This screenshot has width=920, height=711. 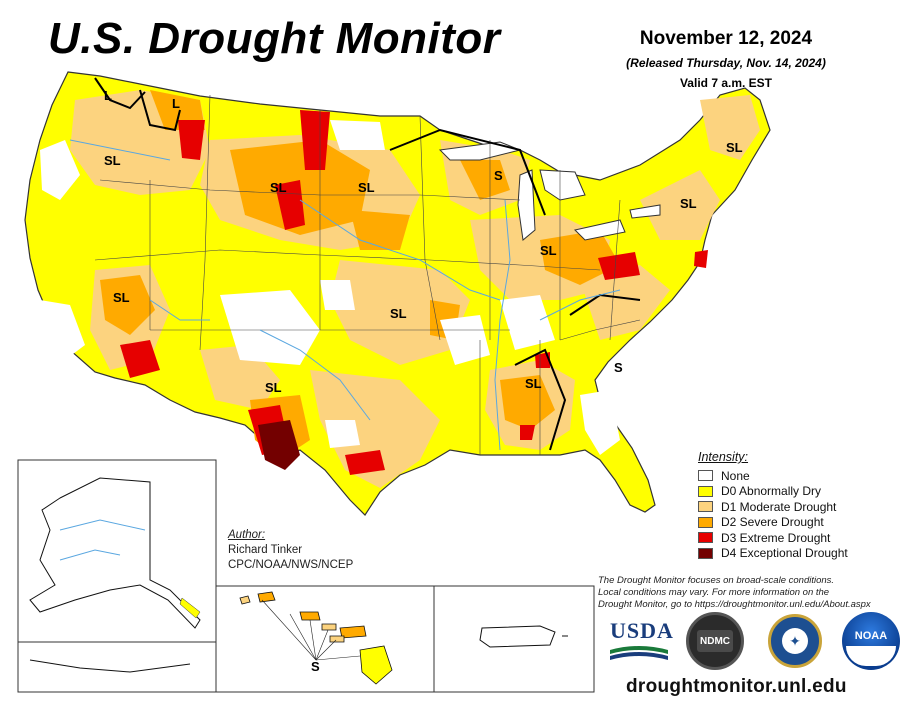 I want to click on release-date: (Released Thursday, Nov. 14, 2024), so click(x=726, y=63).